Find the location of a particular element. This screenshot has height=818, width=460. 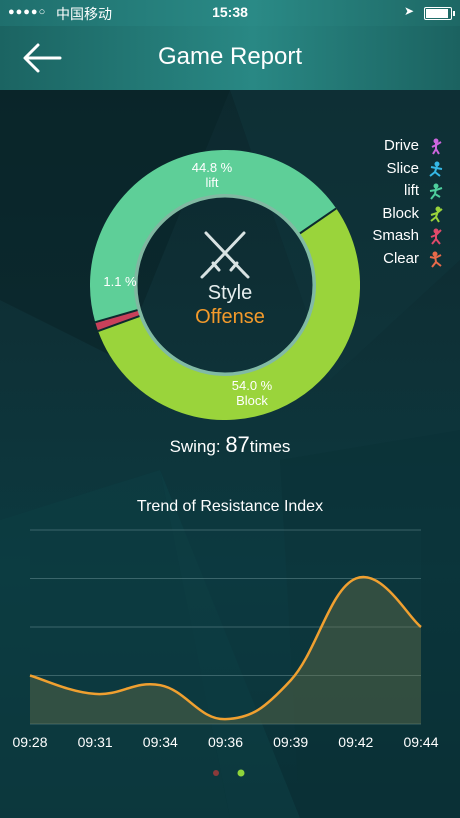

legend-item-clear: Clear is located at coordinates (402, 260).